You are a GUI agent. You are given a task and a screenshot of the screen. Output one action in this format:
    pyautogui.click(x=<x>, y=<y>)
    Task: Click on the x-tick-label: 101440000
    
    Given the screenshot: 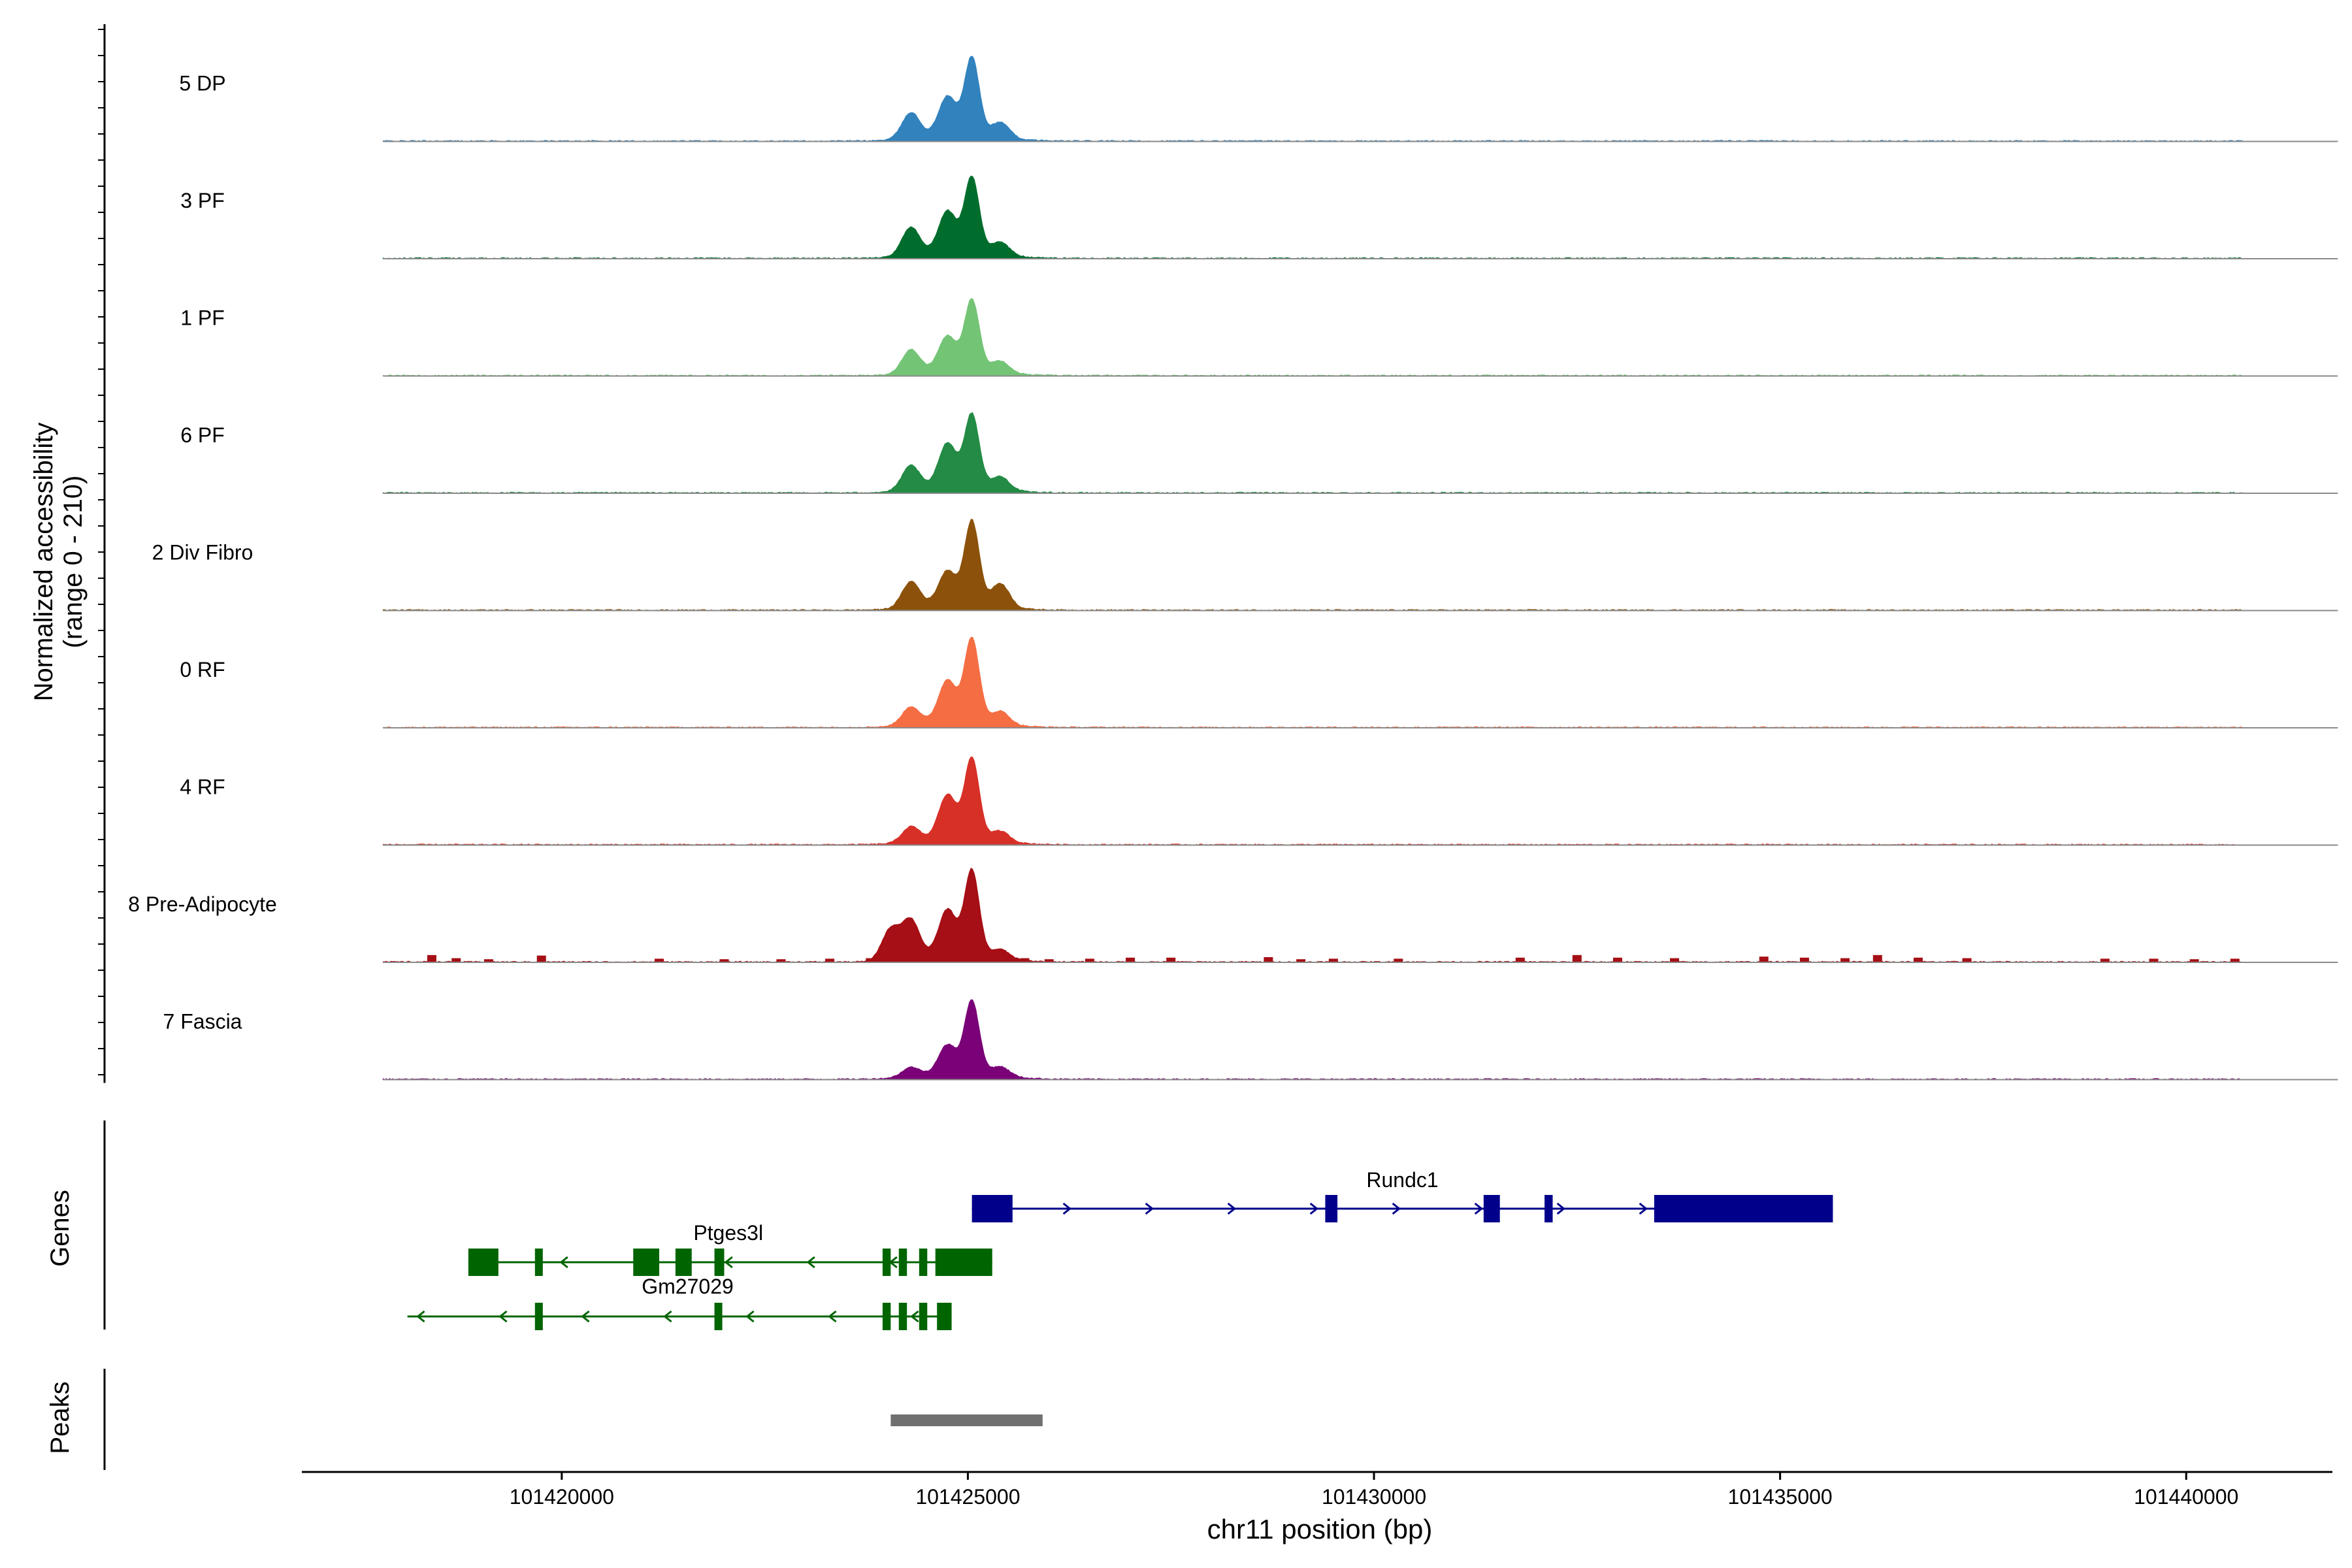 What is the action you would take?
    pyautogui.click(x=2186, y=1497)
    